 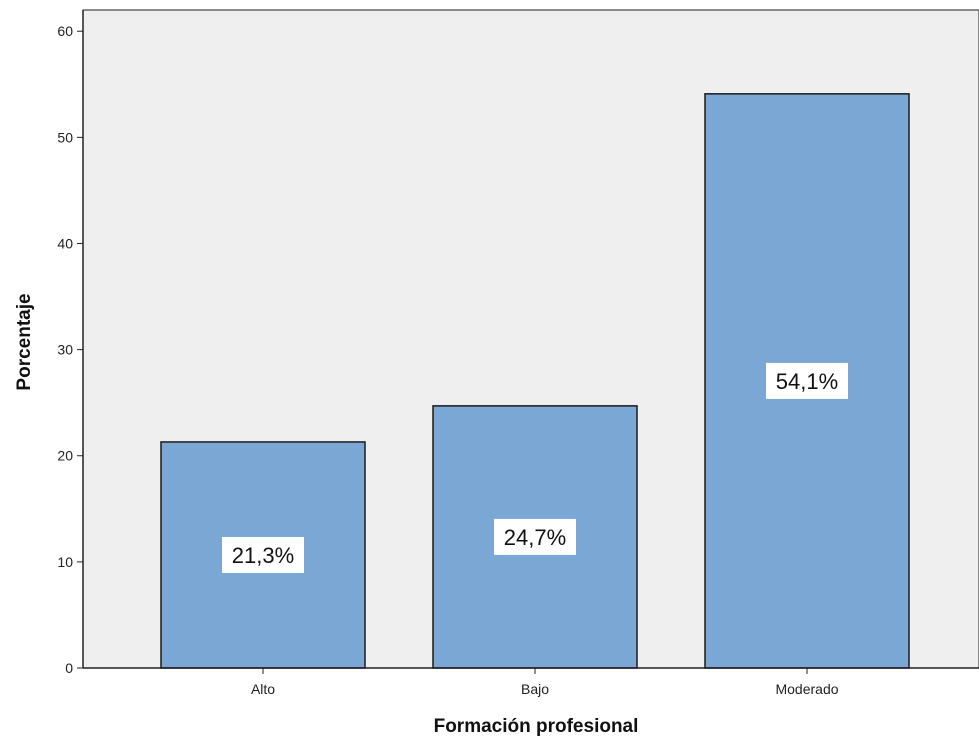 What do you see at coordinates (535, 689) in the screenshot?
I see `x-tick-label: Bajo` at bounding box center [535, 689].